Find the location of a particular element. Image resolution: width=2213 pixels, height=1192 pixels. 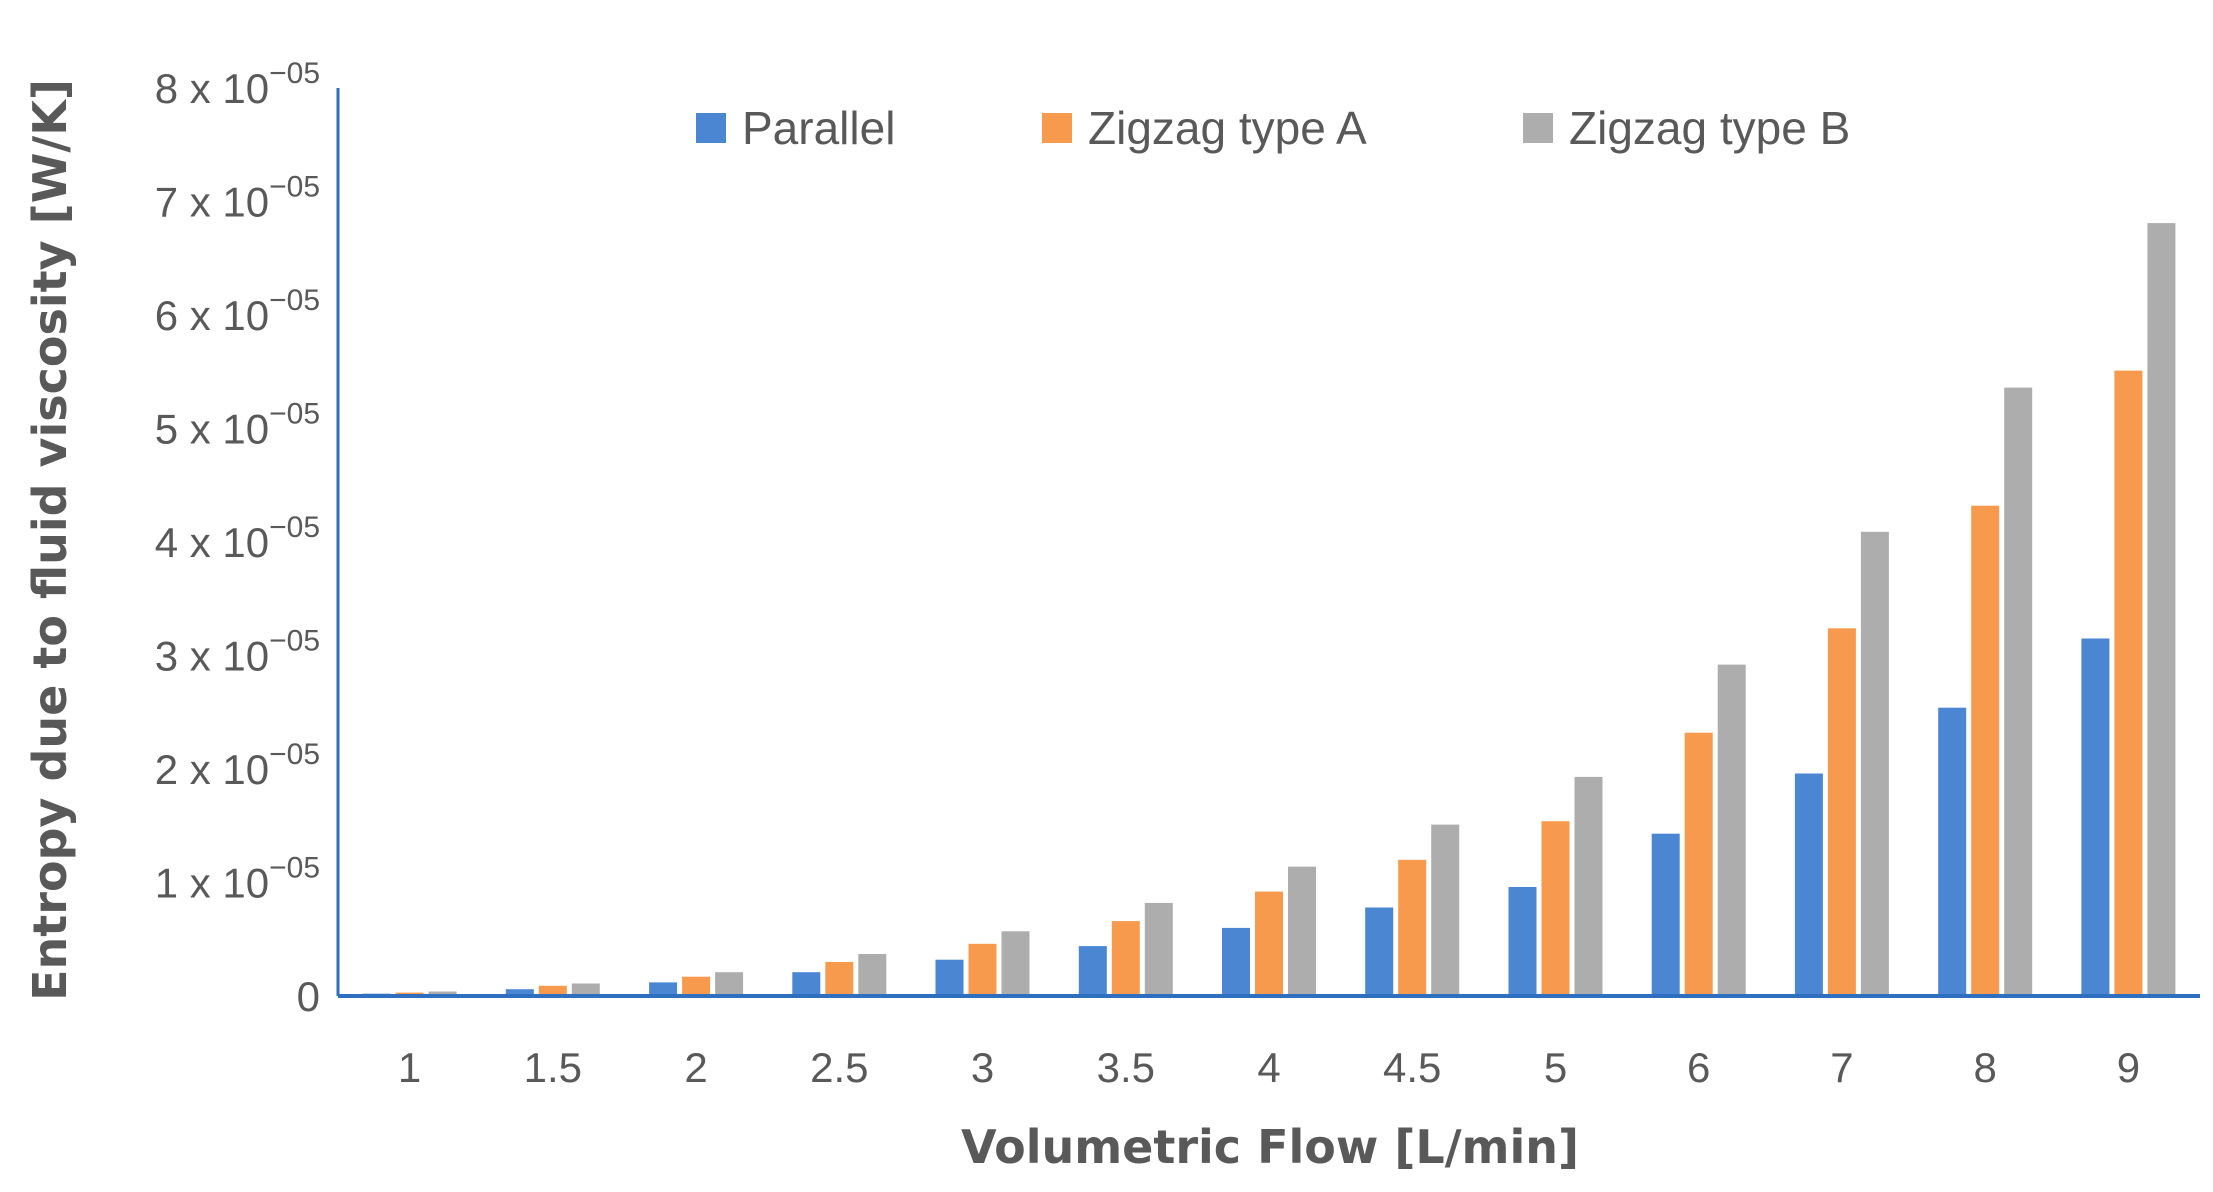

y-tick-label: 6 x 10−05 is located at coordinates (237, 311).